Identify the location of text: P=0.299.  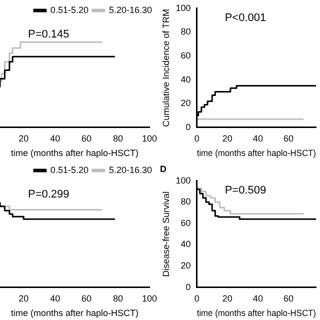
(49, 194).